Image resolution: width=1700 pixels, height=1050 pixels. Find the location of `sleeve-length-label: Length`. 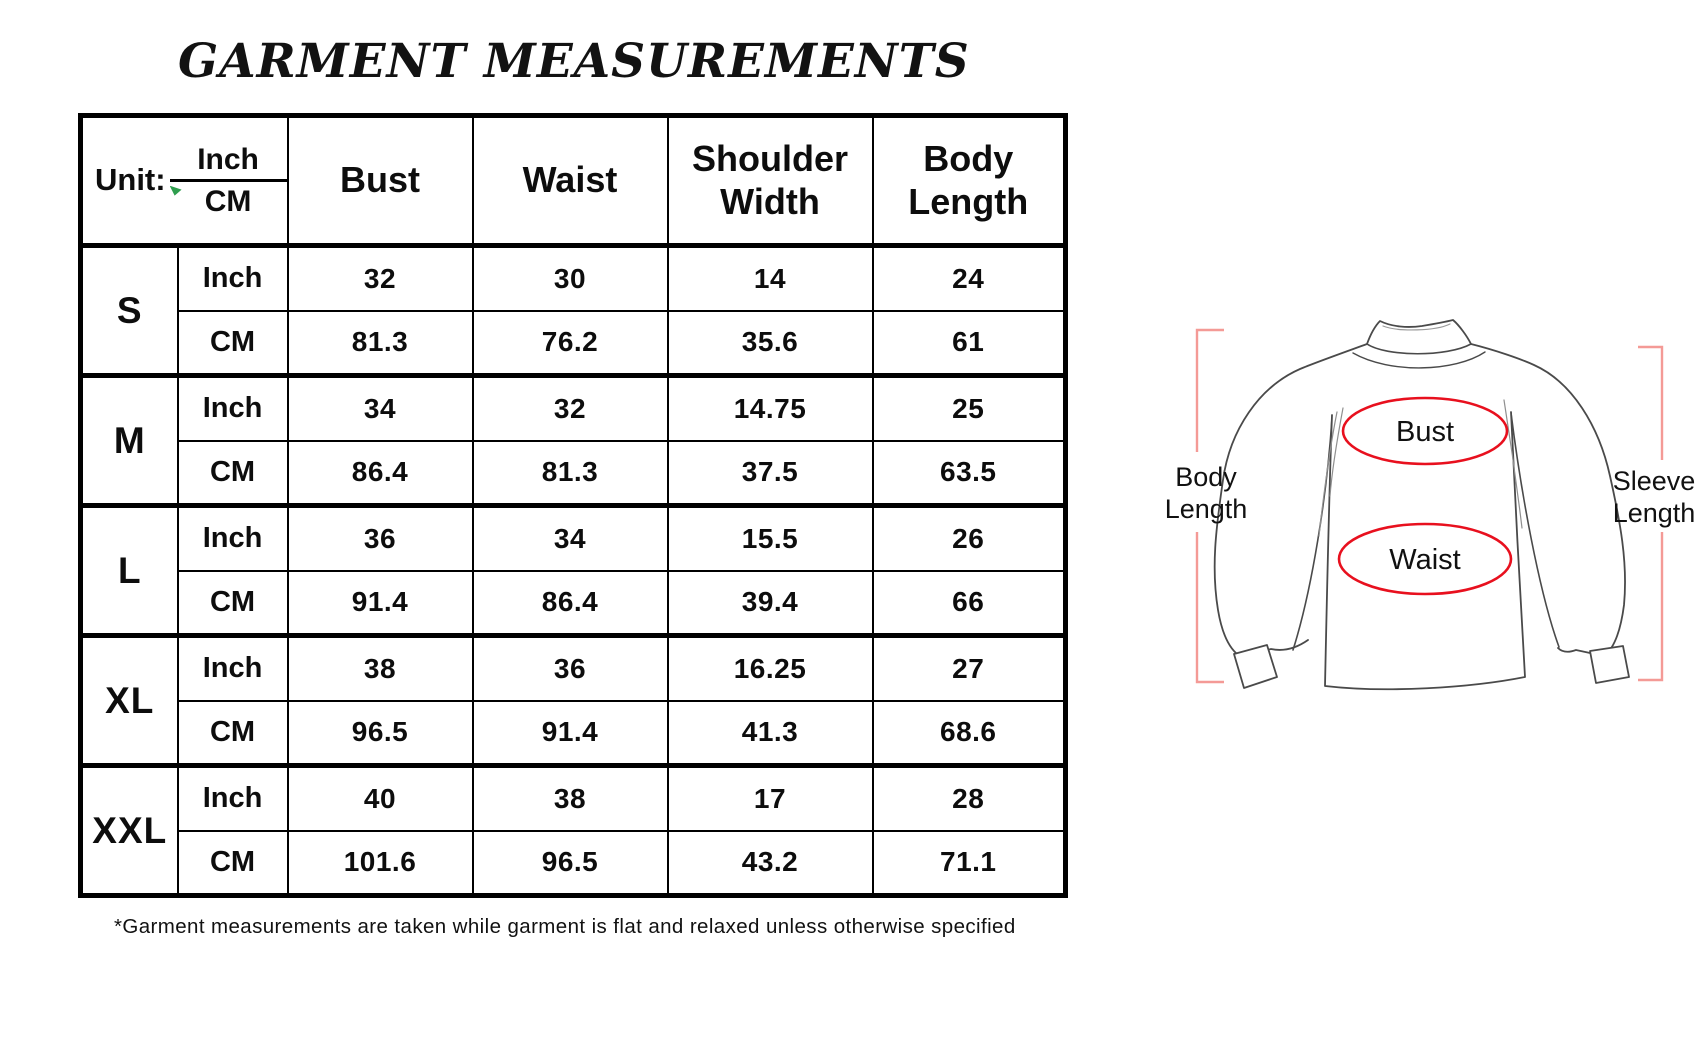

sleeve-length-label: Length is located at coordinates (1654, 513).